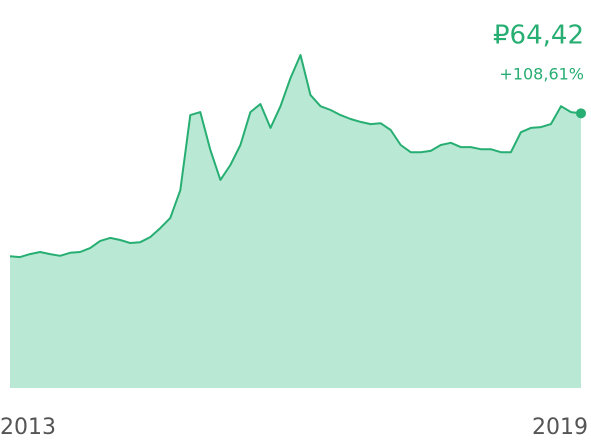  I want to click on price: ₽64,42, so click(538, 36).